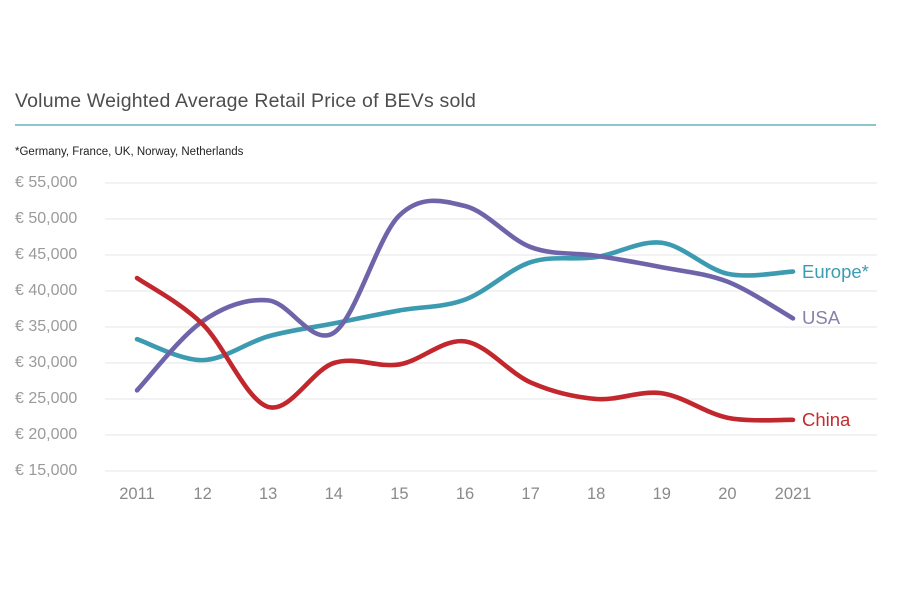 This screenshot has height=600, width=900. I want to click on x-tick-label: 18, so click(596, 494).